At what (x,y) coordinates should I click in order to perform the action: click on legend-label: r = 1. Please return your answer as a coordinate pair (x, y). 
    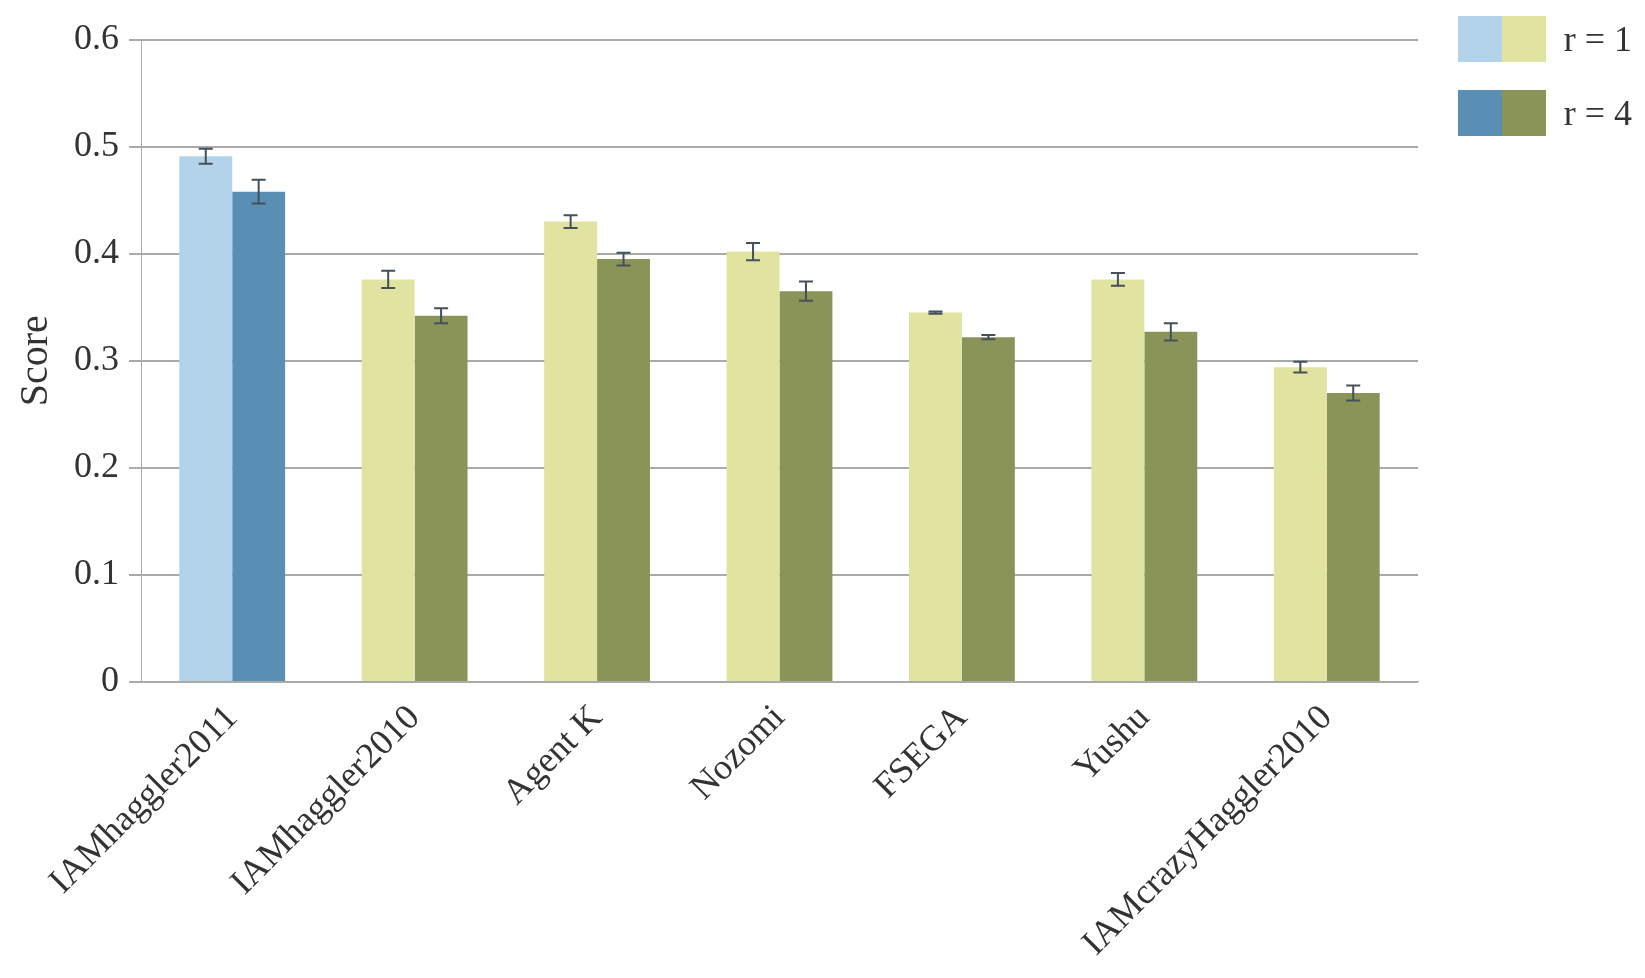
    Looking at the image, I should click on (1597, 39).